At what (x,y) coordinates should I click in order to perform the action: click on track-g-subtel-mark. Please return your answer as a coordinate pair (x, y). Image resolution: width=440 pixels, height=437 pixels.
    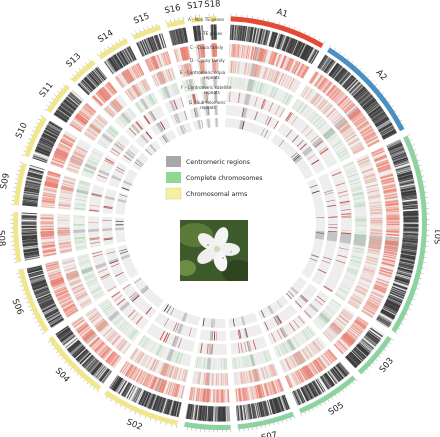
    Looking at the image, I should click on (263, 132).